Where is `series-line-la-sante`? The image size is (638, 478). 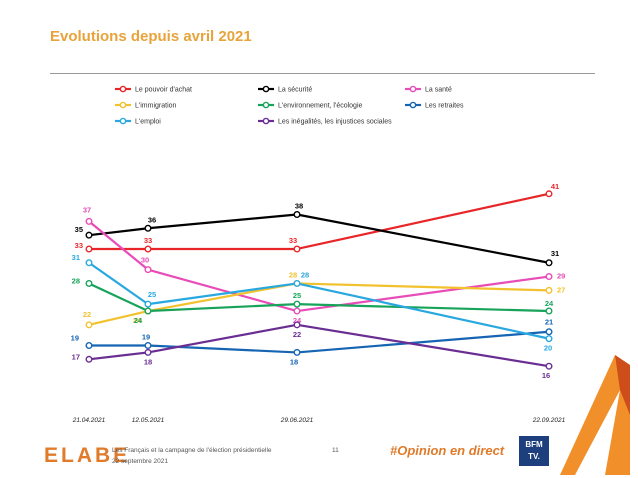 series-line-la-sante is located at coordinates (319, 266).